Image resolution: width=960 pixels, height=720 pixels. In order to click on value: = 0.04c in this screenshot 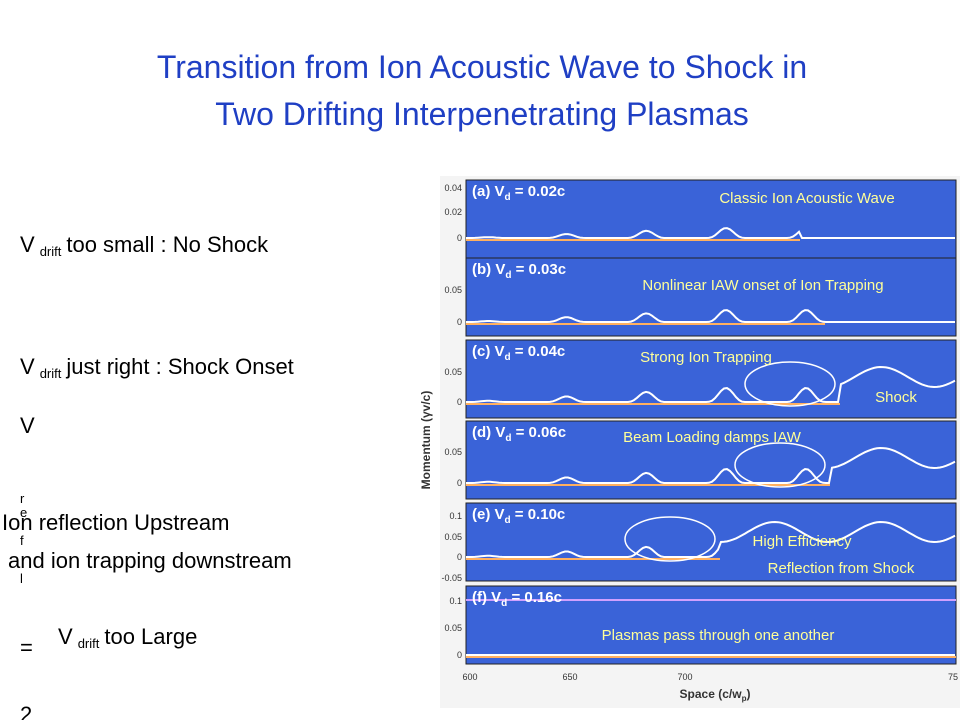, I will do `click(538, 351)`.